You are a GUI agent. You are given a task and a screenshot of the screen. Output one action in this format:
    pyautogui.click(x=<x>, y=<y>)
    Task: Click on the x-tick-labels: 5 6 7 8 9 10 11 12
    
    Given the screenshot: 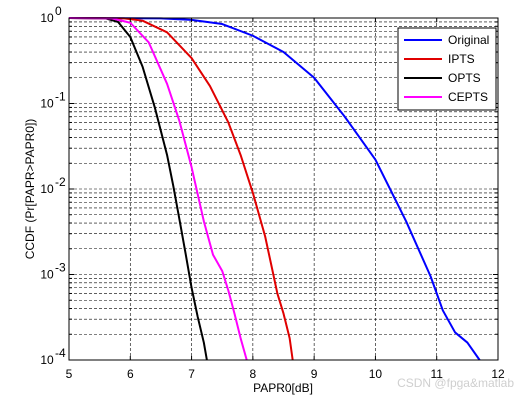 What is the action you would take?
    pyautogui.click(x=285, y=374)
    